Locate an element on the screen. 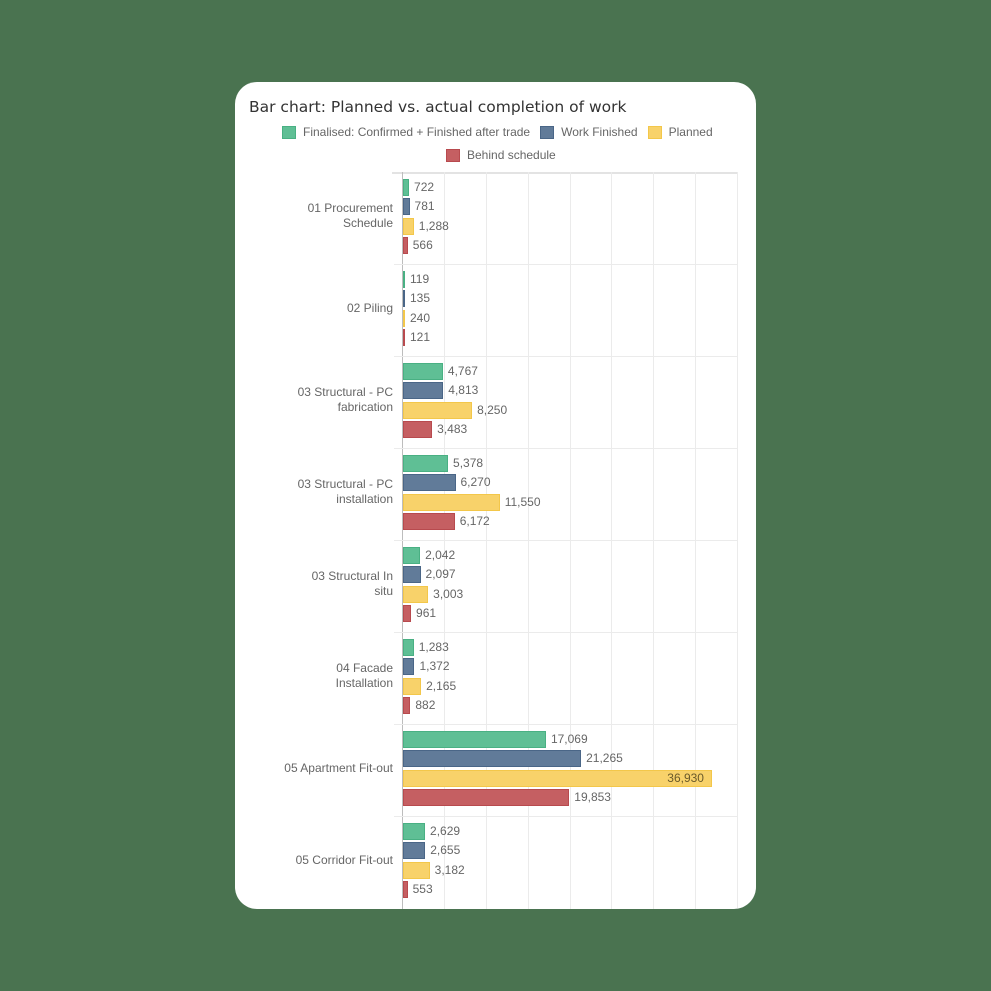  legend-item-behind-schedule: Behind schedule is located at coordinates (501, 155).